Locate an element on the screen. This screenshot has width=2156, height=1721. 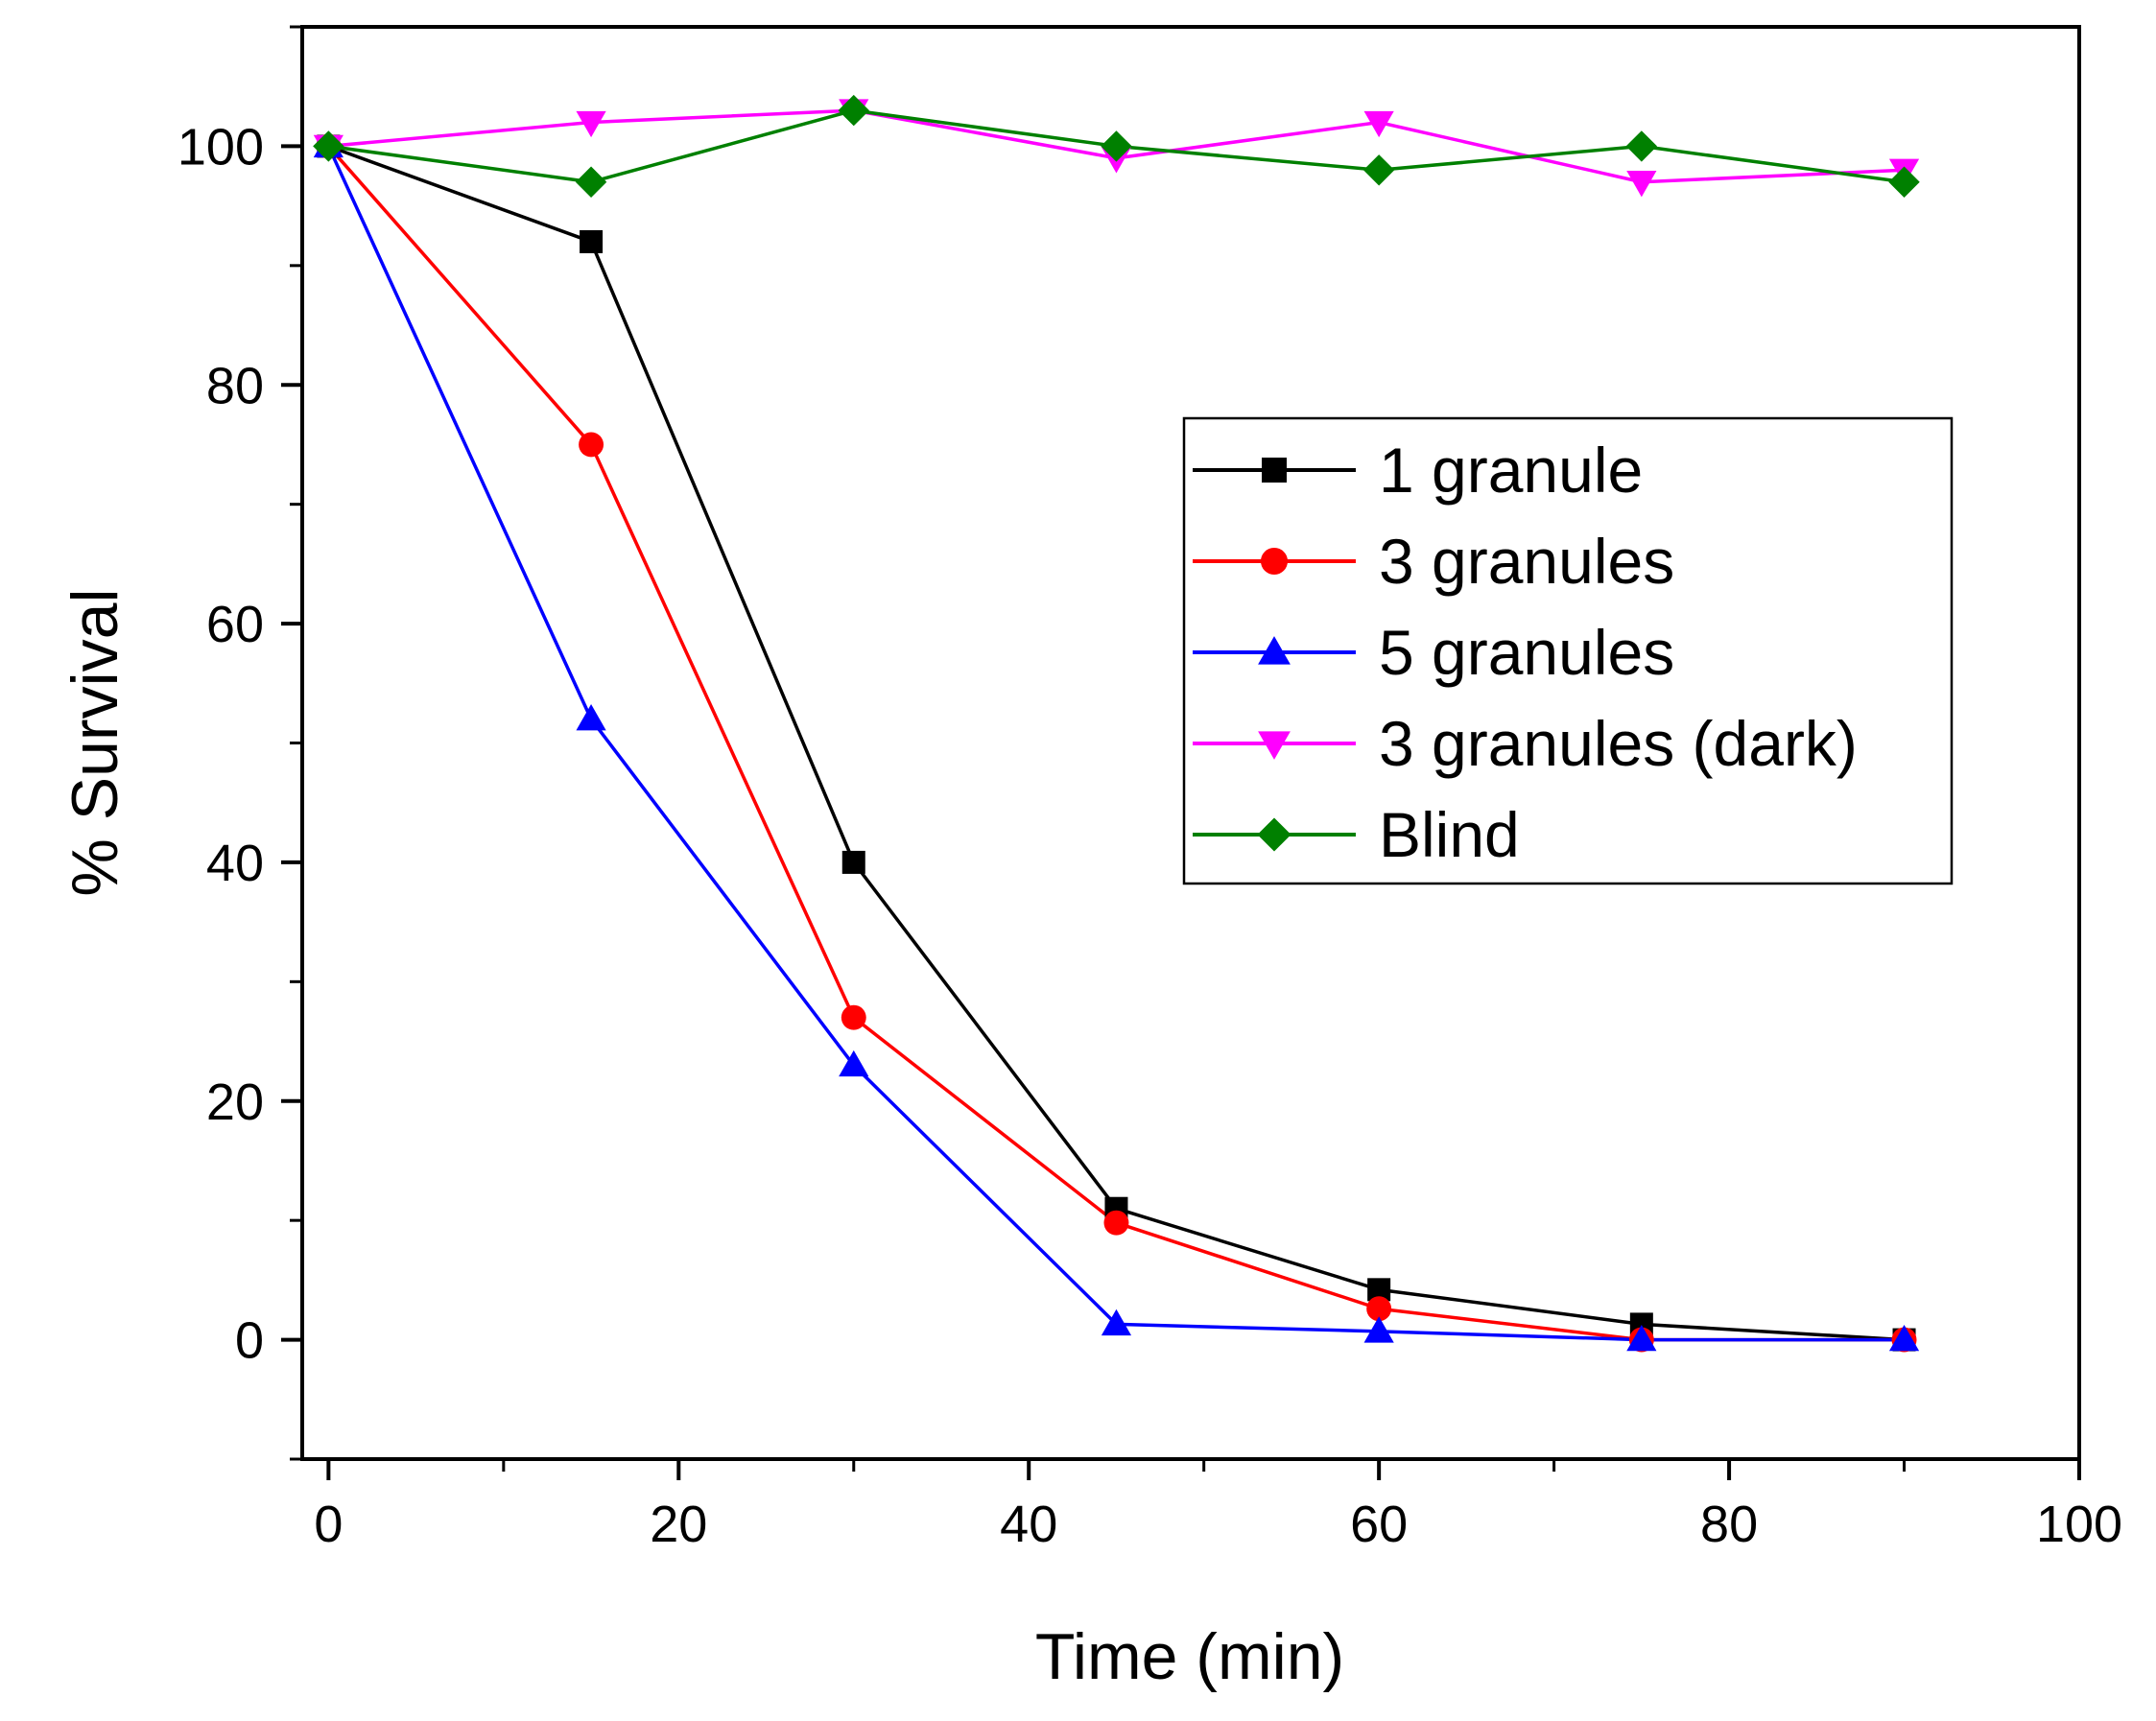
x-tick-label: 100 is located at coordinates (2079, 1524).